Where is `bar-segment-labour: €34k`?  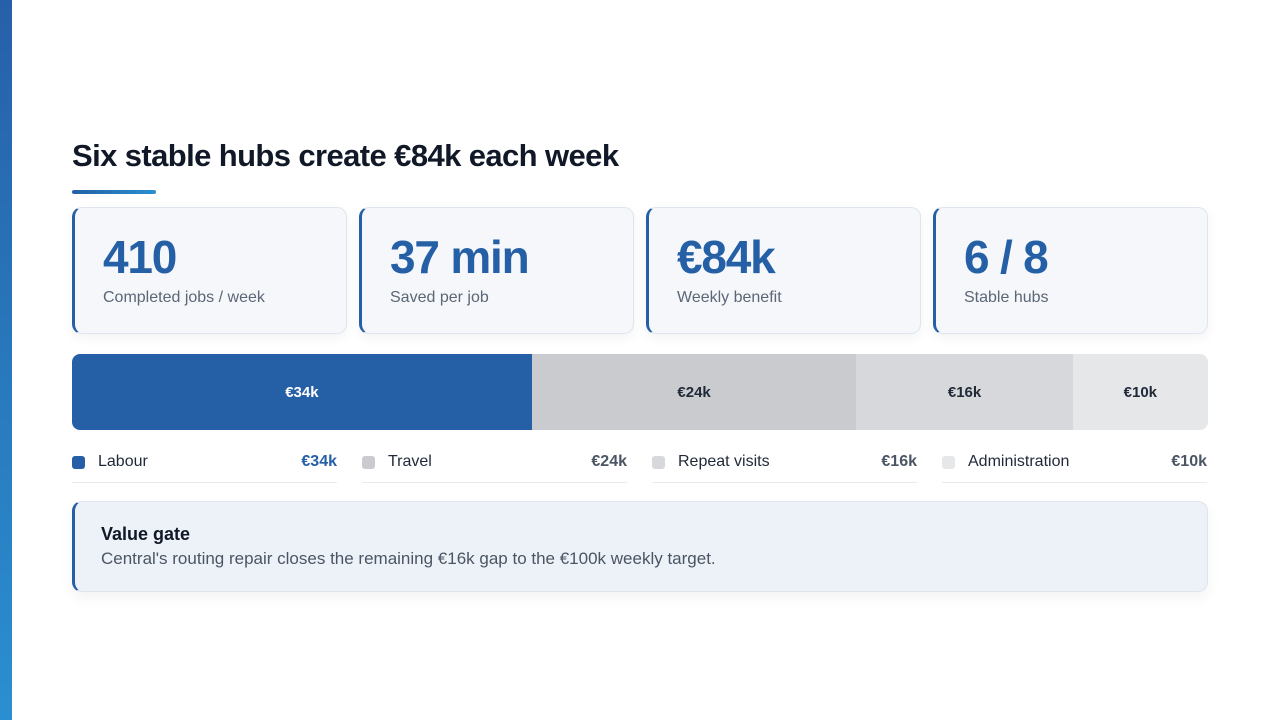 bar-segment-labour: €34k is located at coordinates (302, 392).